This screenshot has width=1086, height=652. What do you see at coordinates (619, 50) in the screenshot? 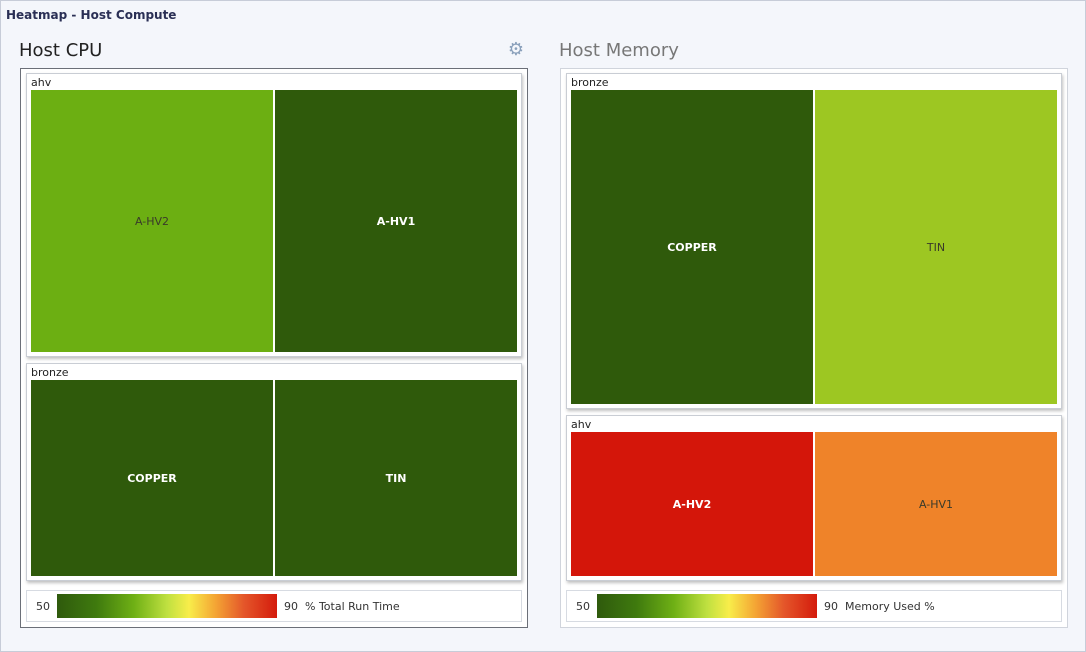
I see `host-memory-title: Host Memory` at bounding box center [619, 50].